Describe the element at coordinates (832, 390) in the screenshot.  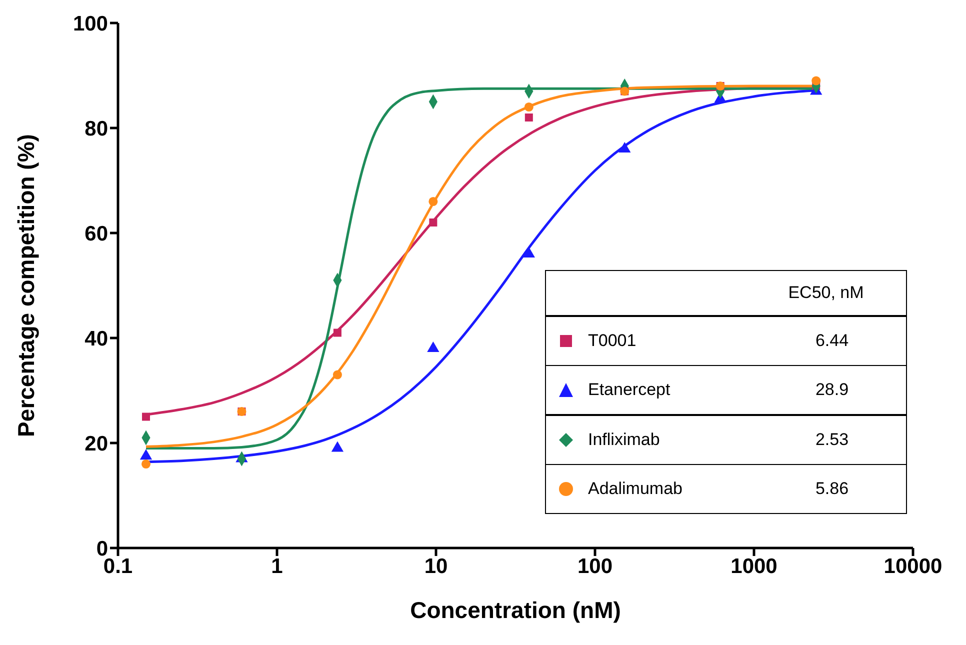
I see `annotation: 28.9` at that location.